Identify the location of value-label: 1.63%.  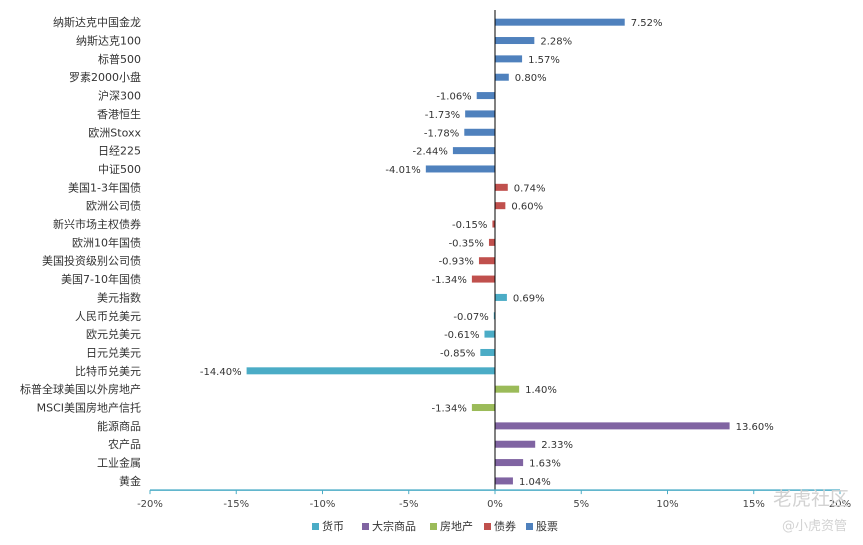
(545, 464).